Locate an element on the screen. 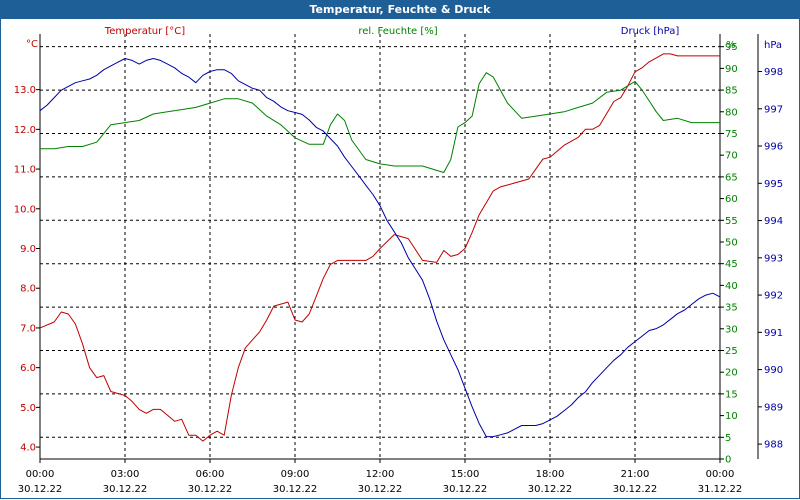 The height and width of the screenshot is (500, 800). x-tick-time-label: 15:00 is located at coordinates (465, 474).